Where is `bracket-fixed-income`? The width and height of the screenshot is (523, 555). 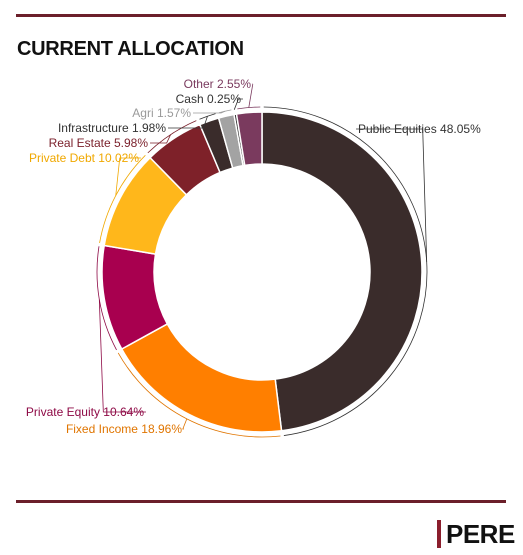 bracket-fixed-income is located at coordinates (199, 395).